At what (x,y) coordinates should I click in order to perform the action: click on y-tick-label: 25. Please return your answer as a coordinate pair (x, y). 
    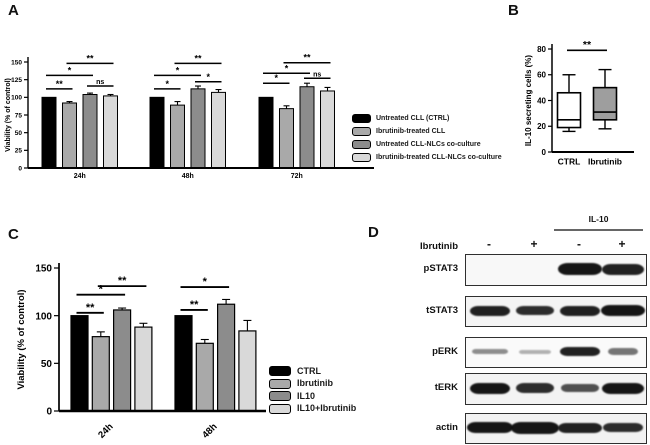
    Looking at the image, I should click on (19, 151).